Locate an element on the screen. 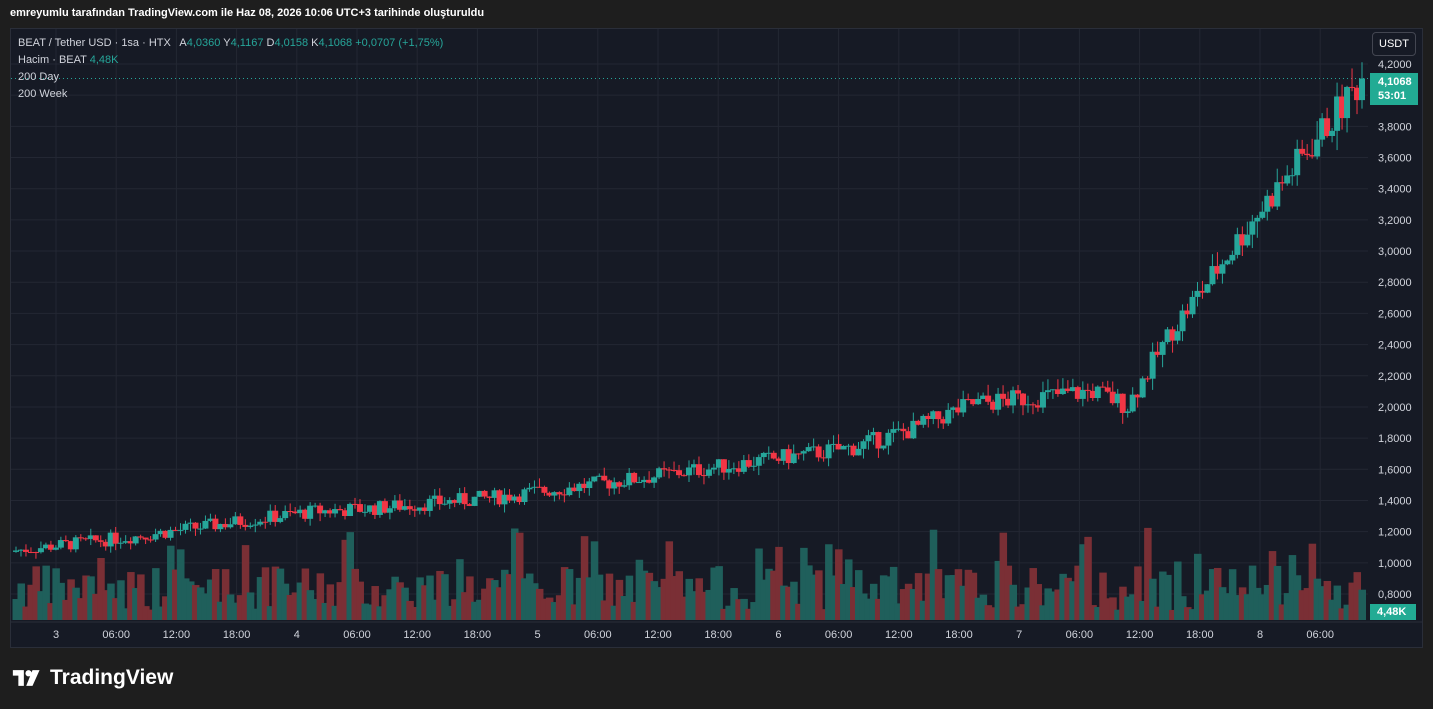 This screenshot has width=1433, height=709. ma-200-day-label: 200 Day is located at coordinates (38, 77).